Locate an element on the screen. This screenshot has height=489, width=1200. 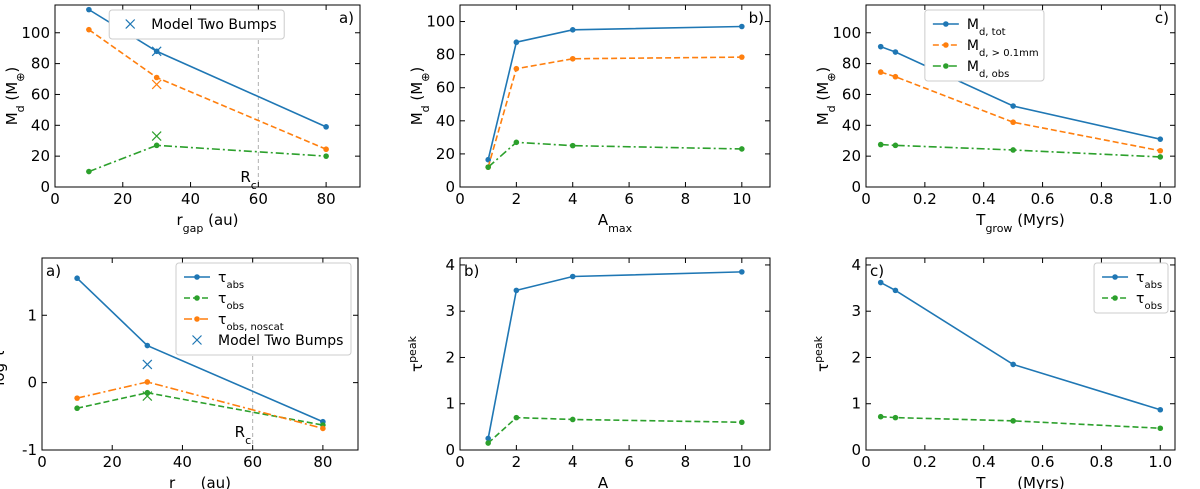
panel-label: c) is located at coordinates (1162, 18).